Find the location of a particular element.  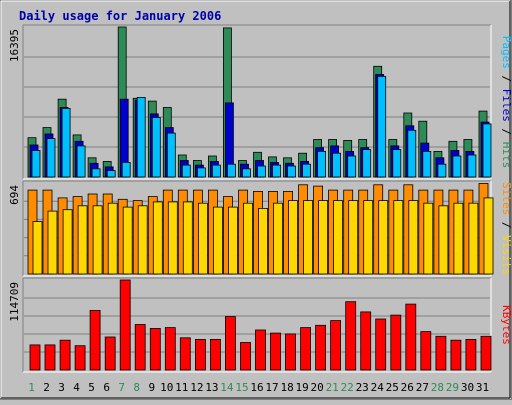

x-tick-label-2: 2 is located at coordinates (46, 387).